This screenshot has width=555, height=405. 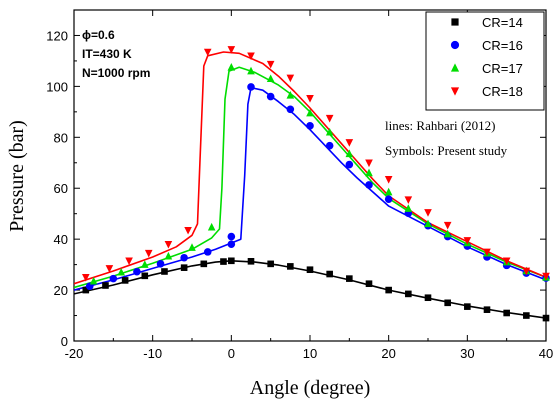 I want to click on legend: CR=14 CR=16 CR=17 CR=18, so click(x=486, y=57).